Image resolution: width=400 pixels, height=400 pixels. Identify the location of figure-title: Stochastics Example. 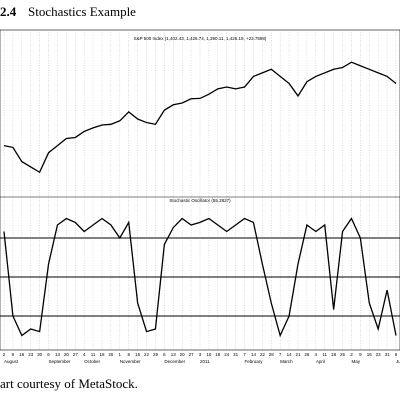
(82, 11).